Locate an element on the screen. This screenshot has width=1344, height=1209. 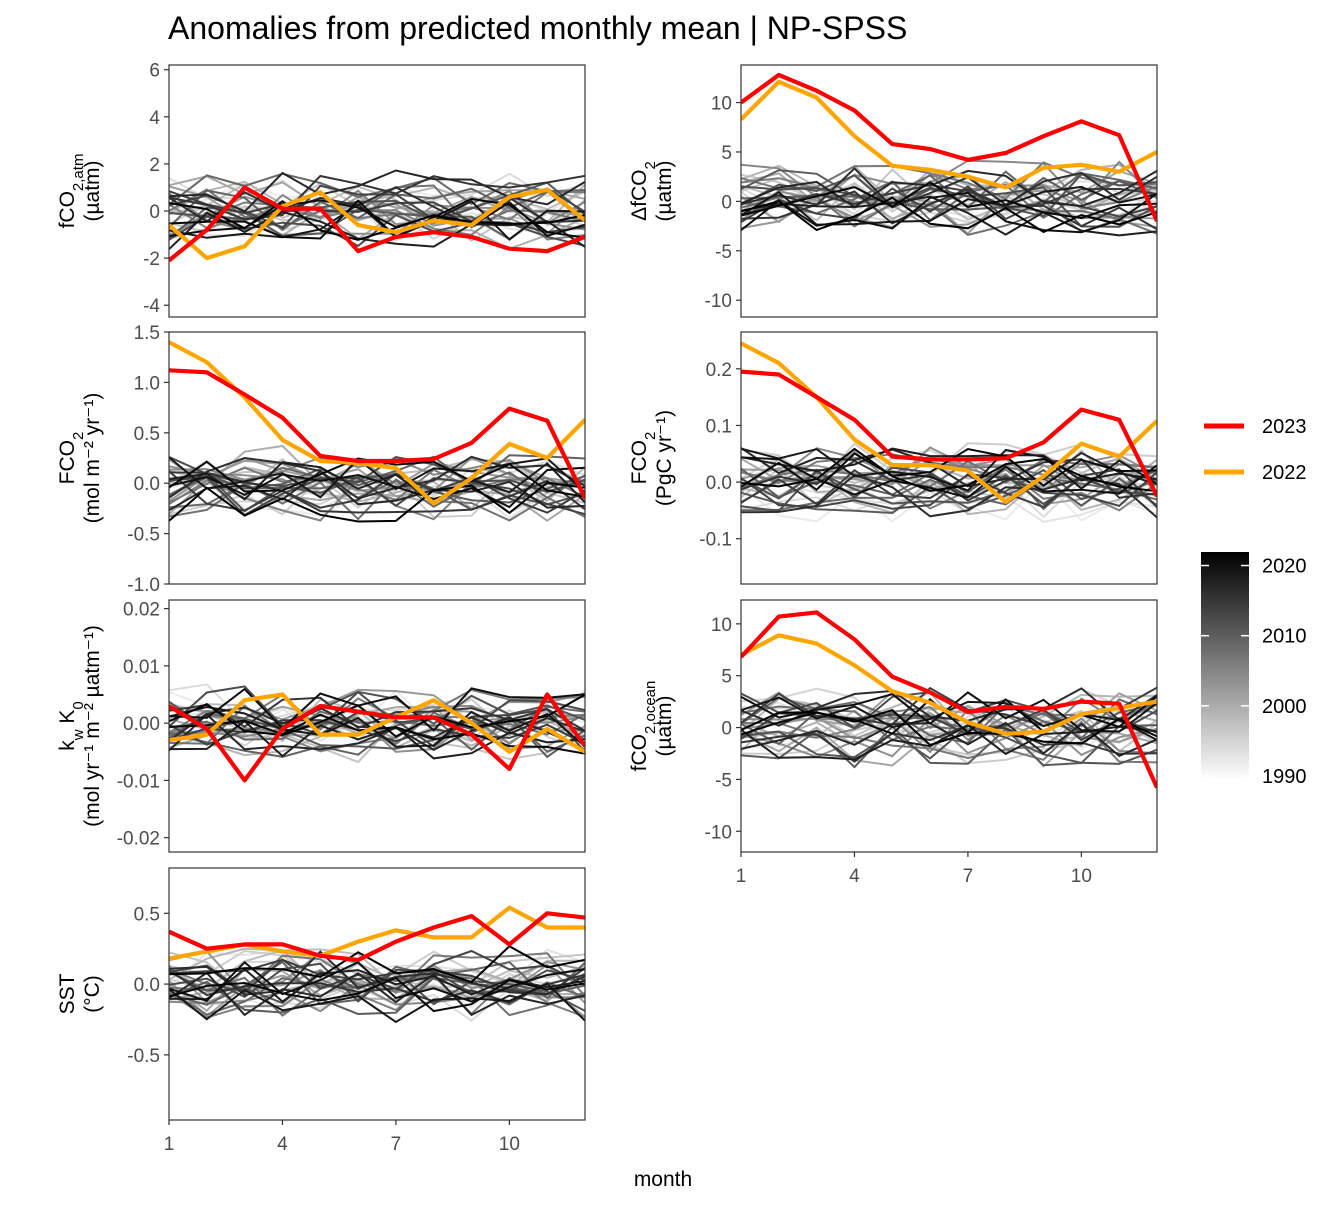
x-tick-label: 7 is located at coordinates (396, 1144).